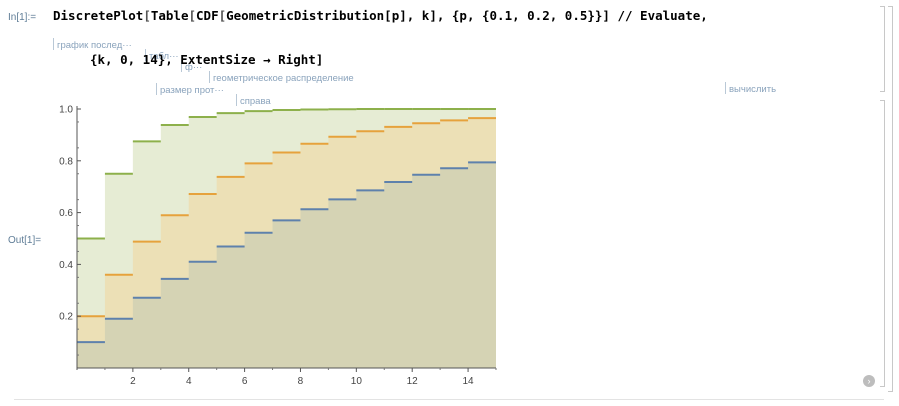 The height and width of the screenshot is (406, 899). I want to click on y-tick-label: 0.4, so click(66, 265).